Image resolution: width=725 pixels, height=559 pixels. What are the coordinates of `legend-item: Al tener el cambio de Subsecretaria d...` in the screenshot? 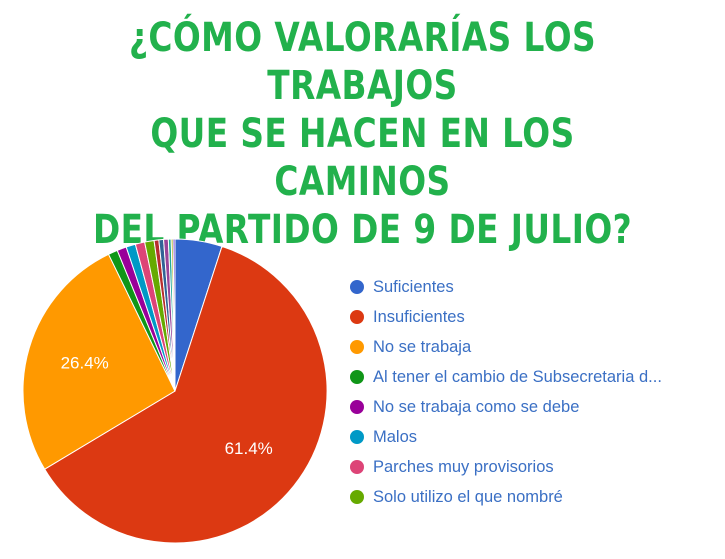 It's located at (506, 377).